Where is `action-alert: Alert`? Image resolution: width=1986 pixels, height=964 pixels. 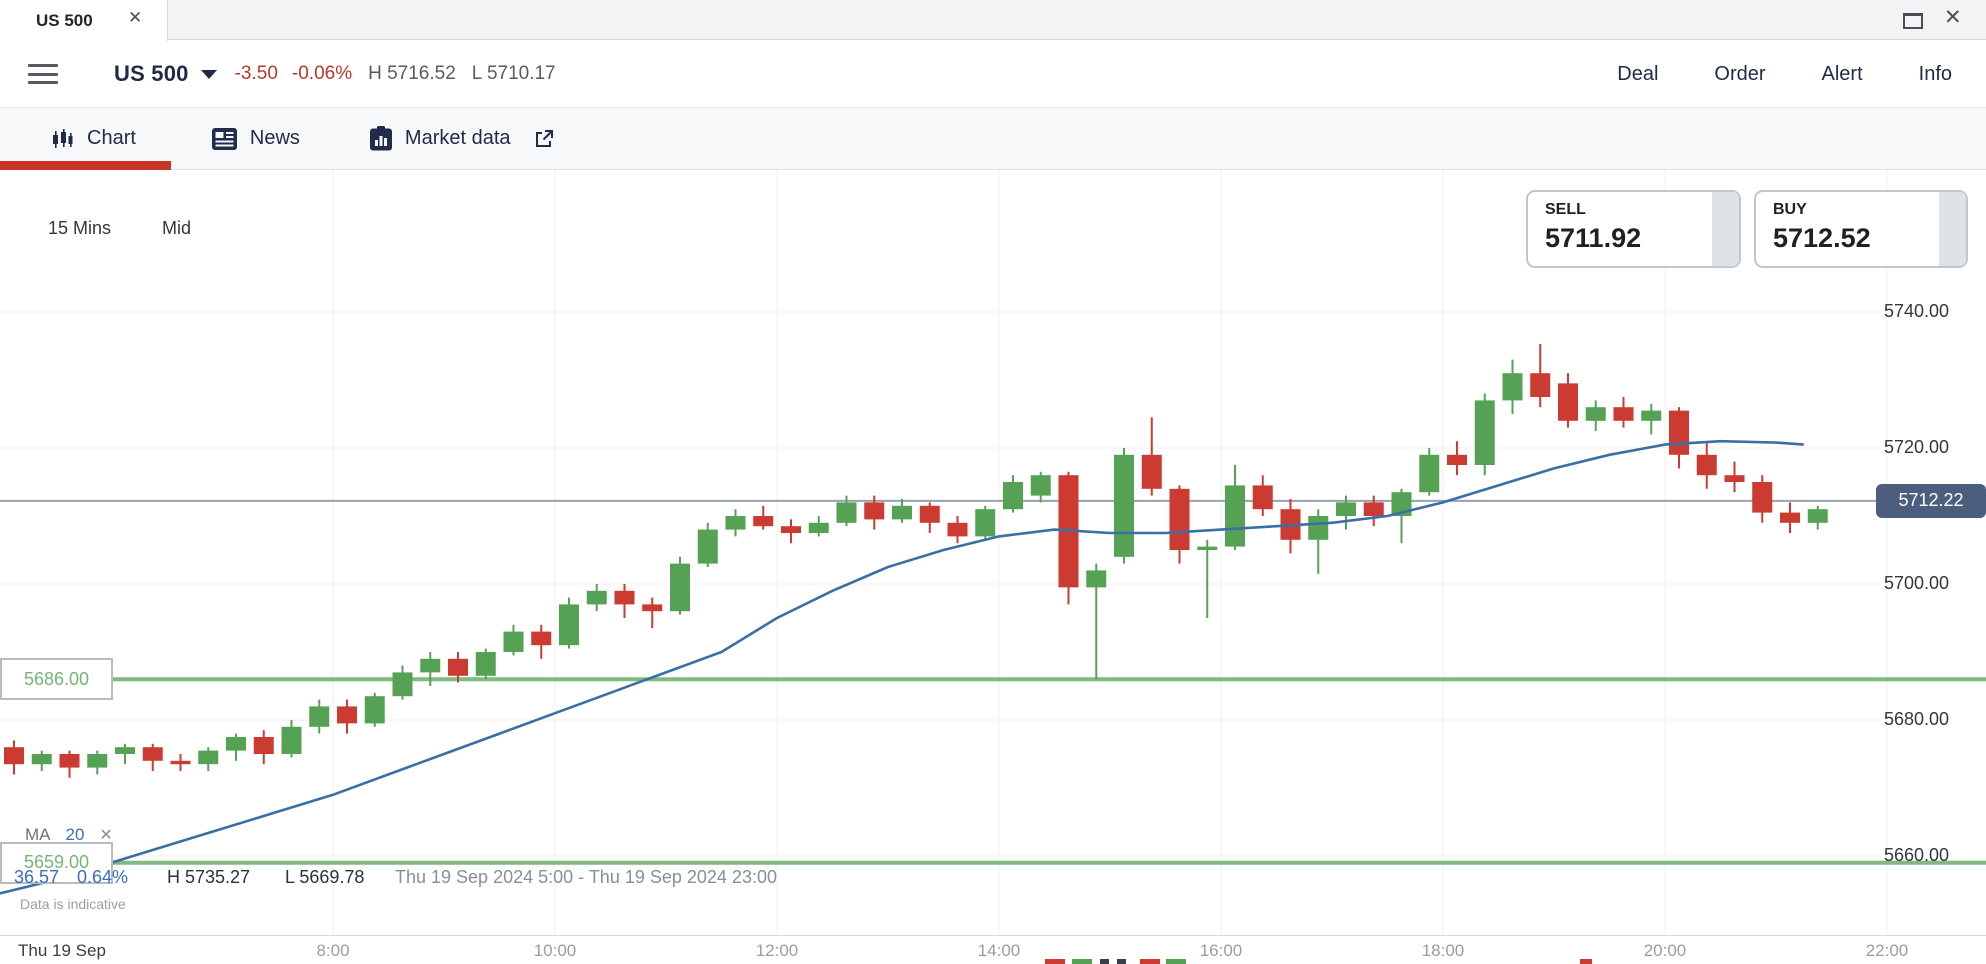
action-alert: Alert is located at coordinates (1842, 73).